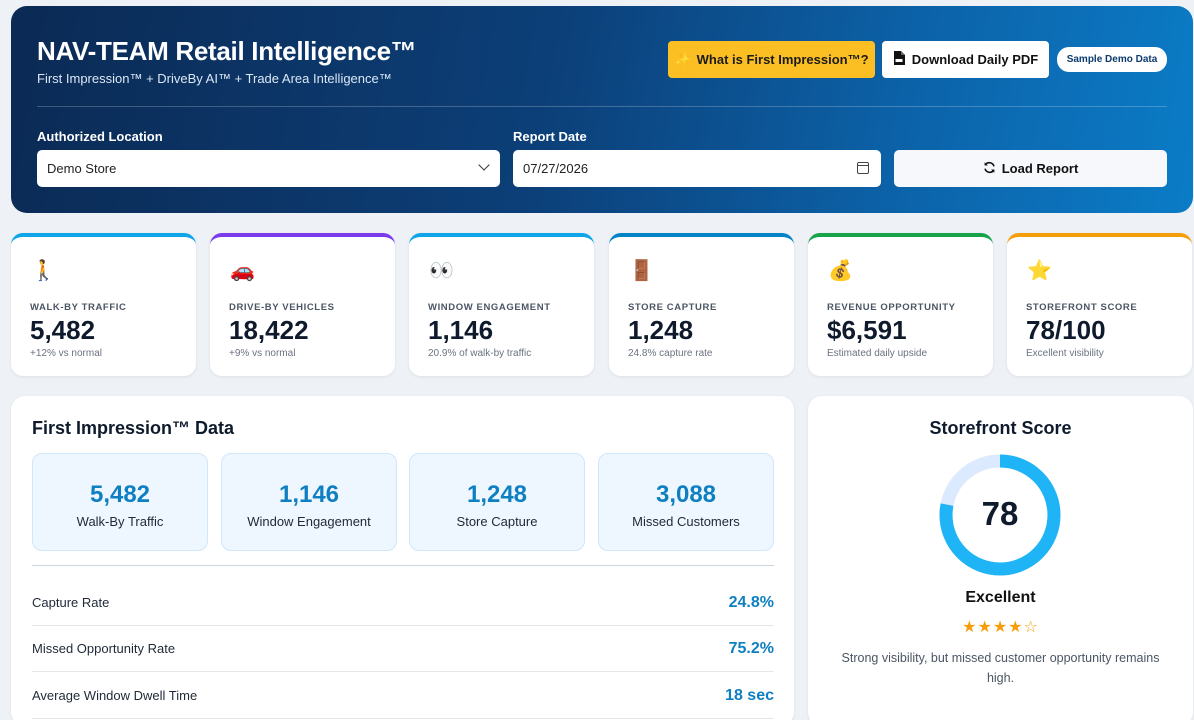 This screenshot has width=1194, height=720. What do you see at coordinates (782, 59) in the screenshot?
I see `what-button-label: What is First Impression™?` at bounding box center [782, 59].